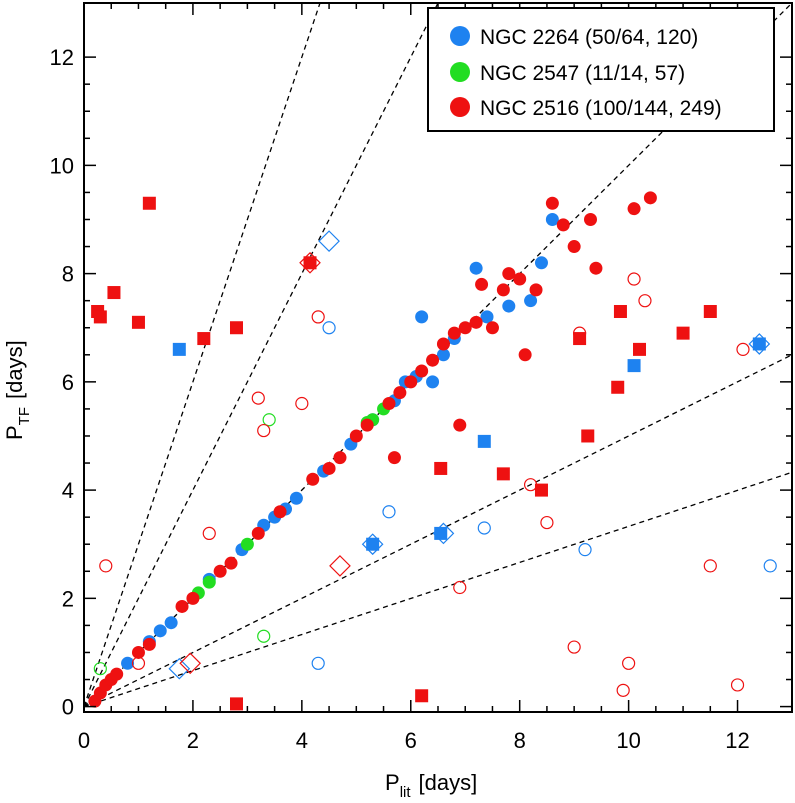 The width and height of the screenshot is (795, 803). What do you see at coordinates (84, 740) in the screenshot?
I see `x-tick-label: 0` at bounding box center [84, 740].